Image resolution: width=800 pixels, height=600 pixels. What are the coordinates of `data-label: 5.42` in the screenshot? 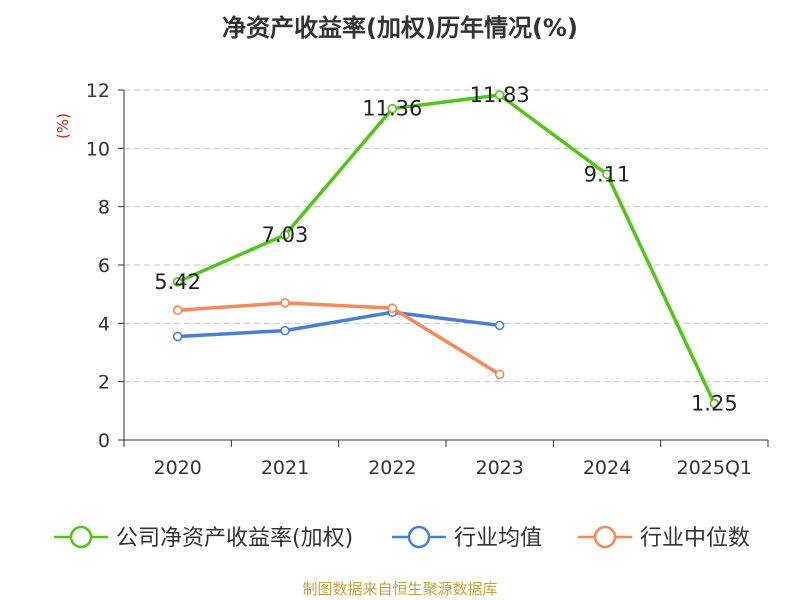 It's located at (177, 282).